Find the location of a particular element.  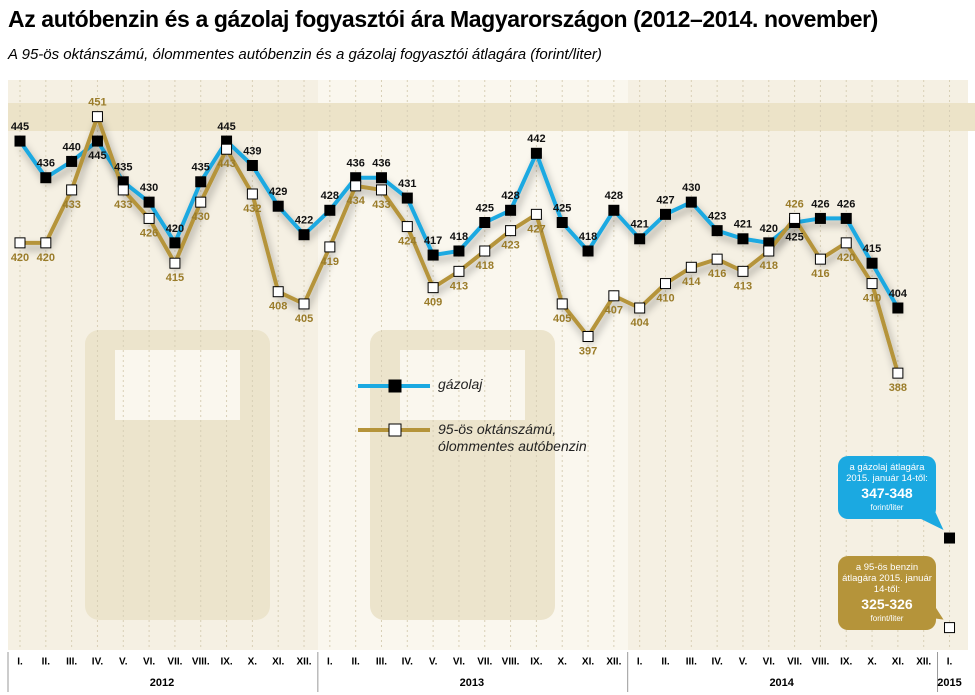

x-tick-label: IX. is located at coordinates (226, 662).